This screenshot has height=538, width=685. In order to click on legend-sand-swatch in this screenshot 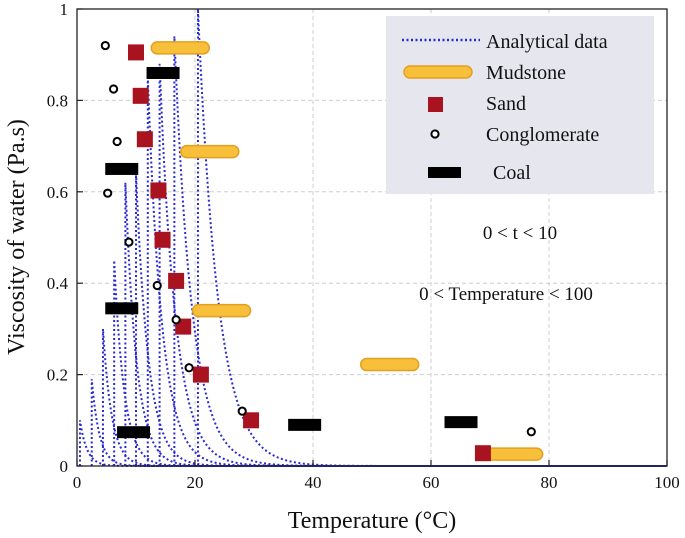, I will do `click(435, 104)`.